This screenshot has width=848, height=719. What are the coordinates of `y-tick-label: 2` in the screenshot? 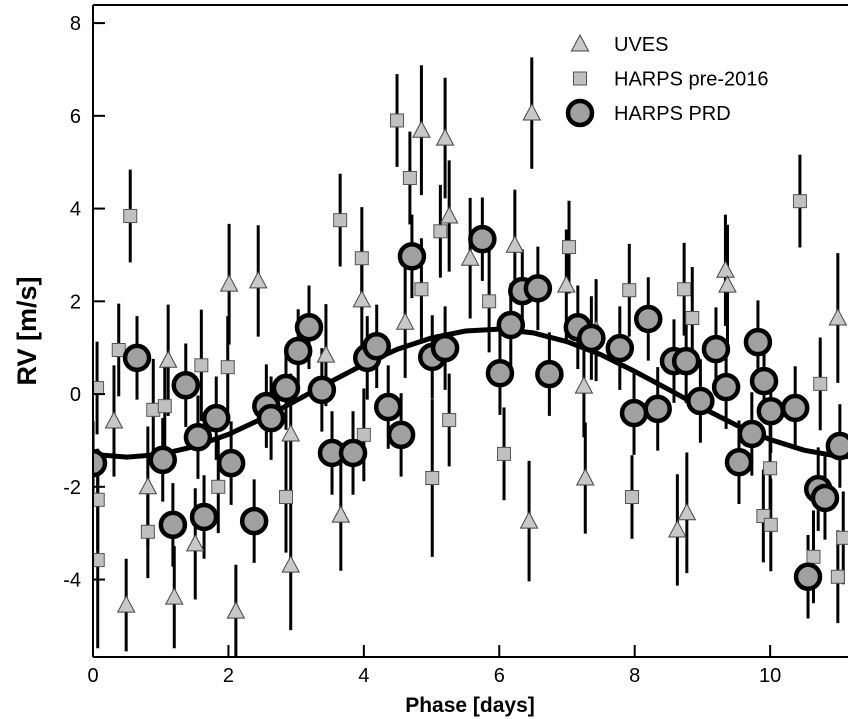 It's located at (75, 302).